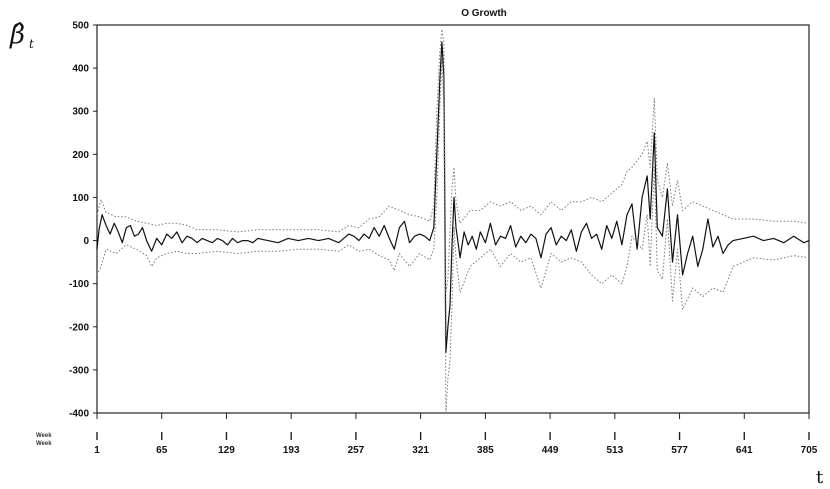  What do you see at coordinates (456, 434) in the screenshot?
I see `x-ticks: 1 65 129 193 257 321 385 449 513 577 641 705` at bounding box center [456, 434].